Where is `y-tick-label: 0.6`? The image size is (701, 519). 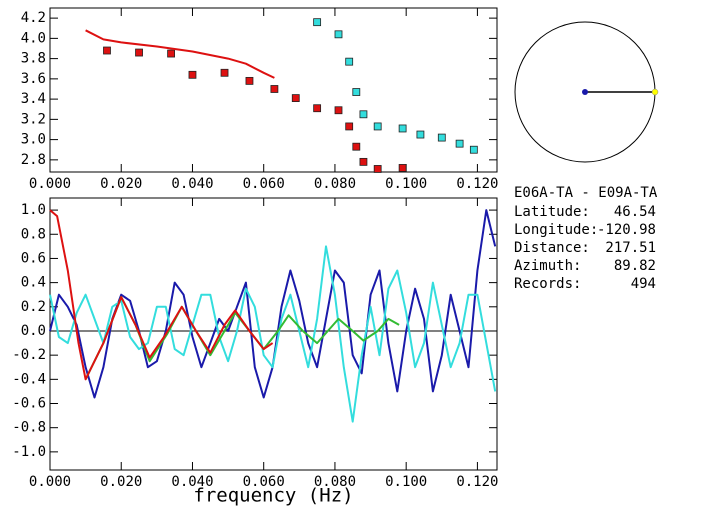 y-tick-label: 0.6 is located at coordinates (33, 258).